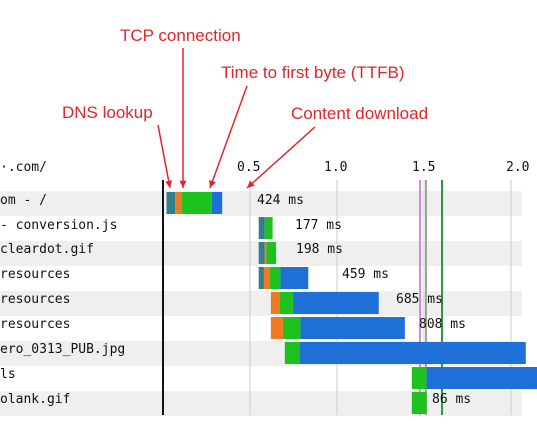  Describe the element at coordinates (442, 324) in the screenshot. I see `request-duration: 808 ms` at that location.